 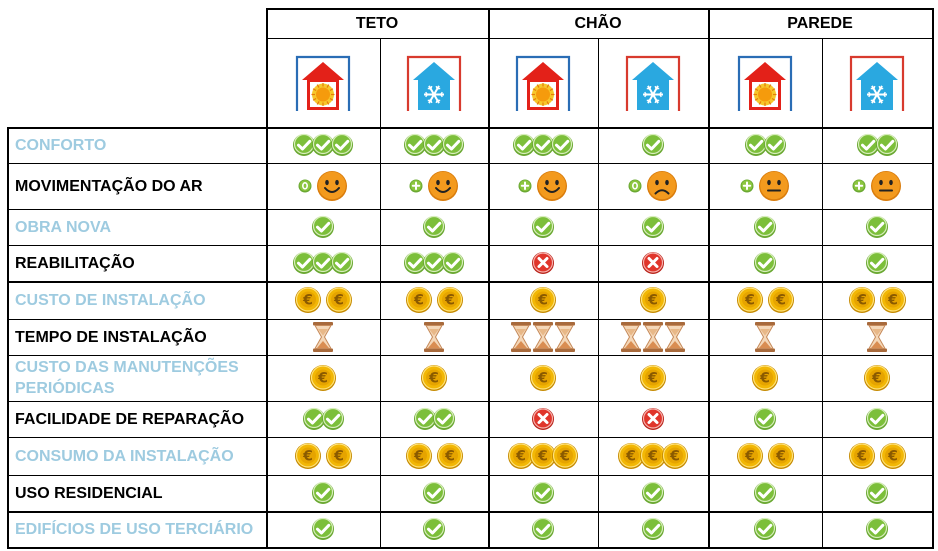 I want to click on plus-badge-icon, so click(x=859, y=186).